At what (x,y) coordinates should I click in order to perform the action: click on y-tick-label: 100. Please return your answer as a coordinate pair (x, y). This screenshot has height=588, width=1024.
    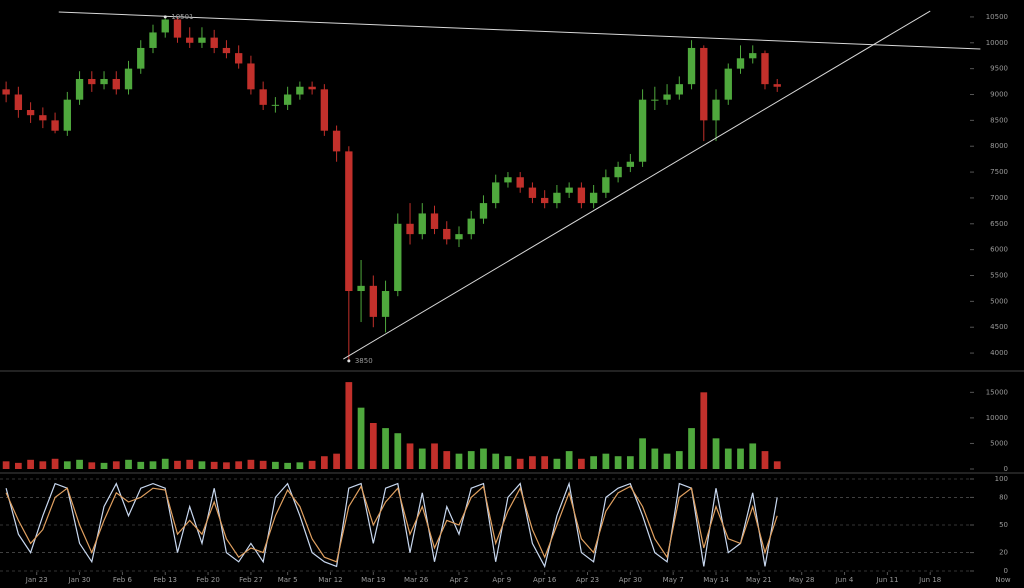
    Looking at the image, I should click on (1001, 479).